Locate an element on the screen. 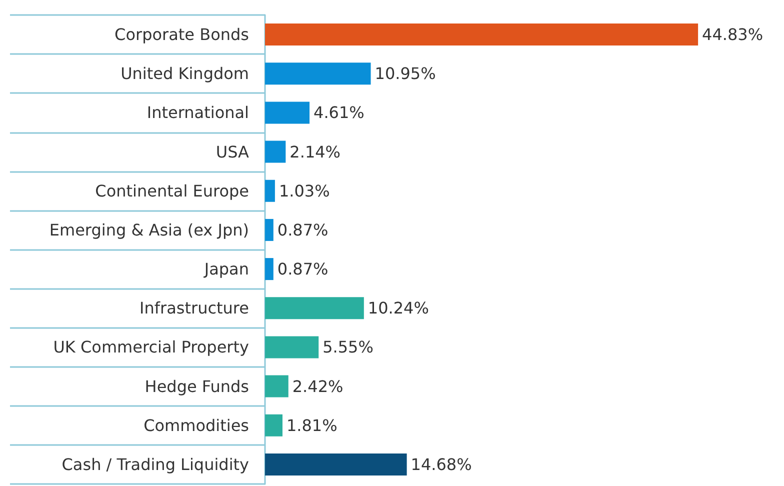  y-tick-label: Continental Europe is located at coordinates (172, 190).